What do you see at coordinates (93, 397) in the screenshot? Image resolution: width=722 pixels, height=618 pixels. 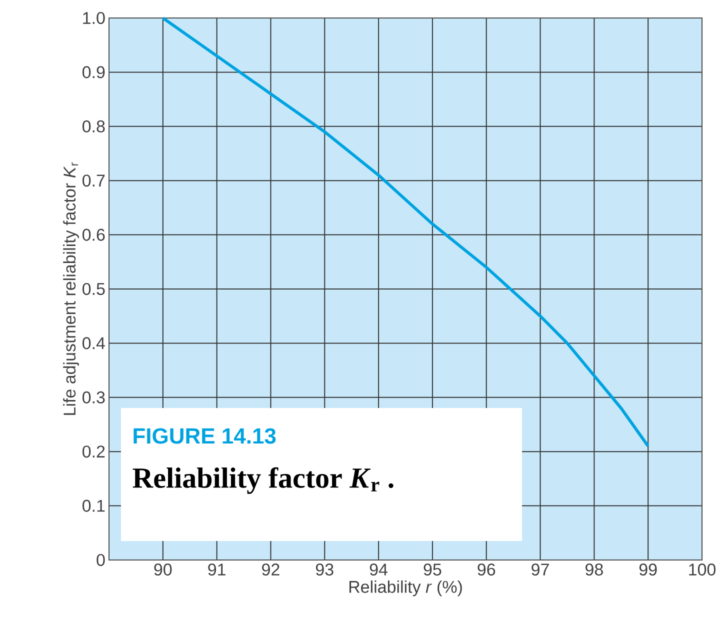 I see `y-tick-label: 0.3` at bounding box center [93, 397].